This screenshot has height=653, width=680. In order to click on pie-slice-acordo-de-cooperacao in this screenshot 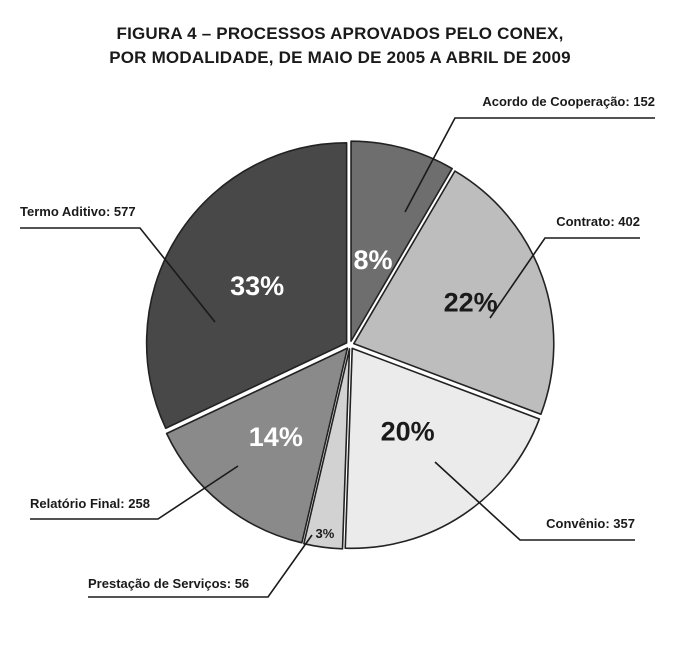, I will do `click(401, 241)`.